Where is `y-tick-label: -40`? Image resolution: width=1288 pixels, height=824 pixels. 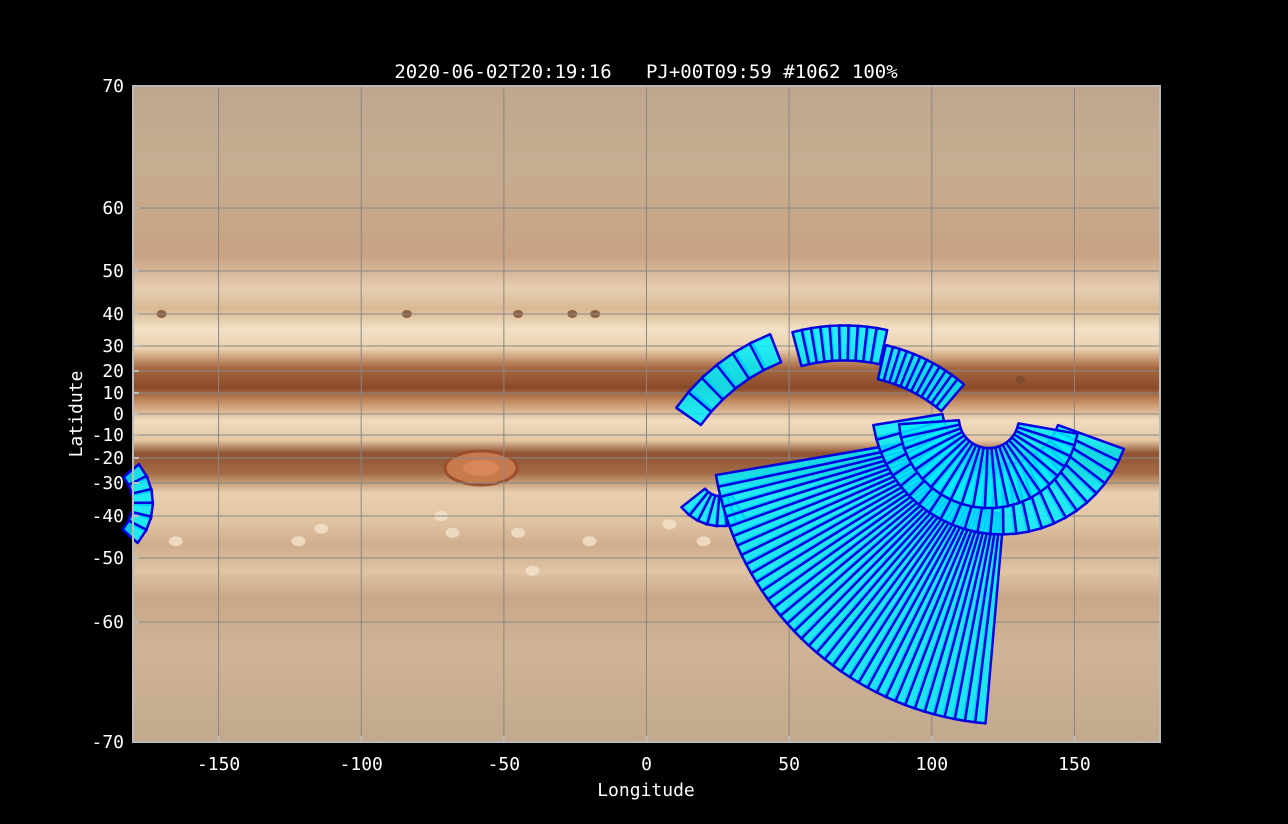
y-tick-label: -40 is located at coordinates (107, 516).